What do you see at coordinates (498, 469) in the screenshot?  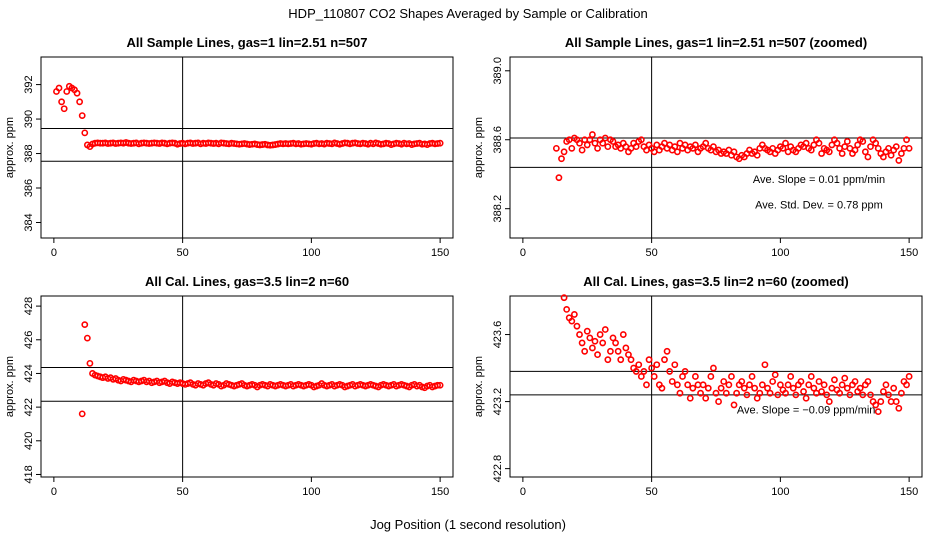 I see `y-tick-label: 422.8` at bounding box center [498, 469].